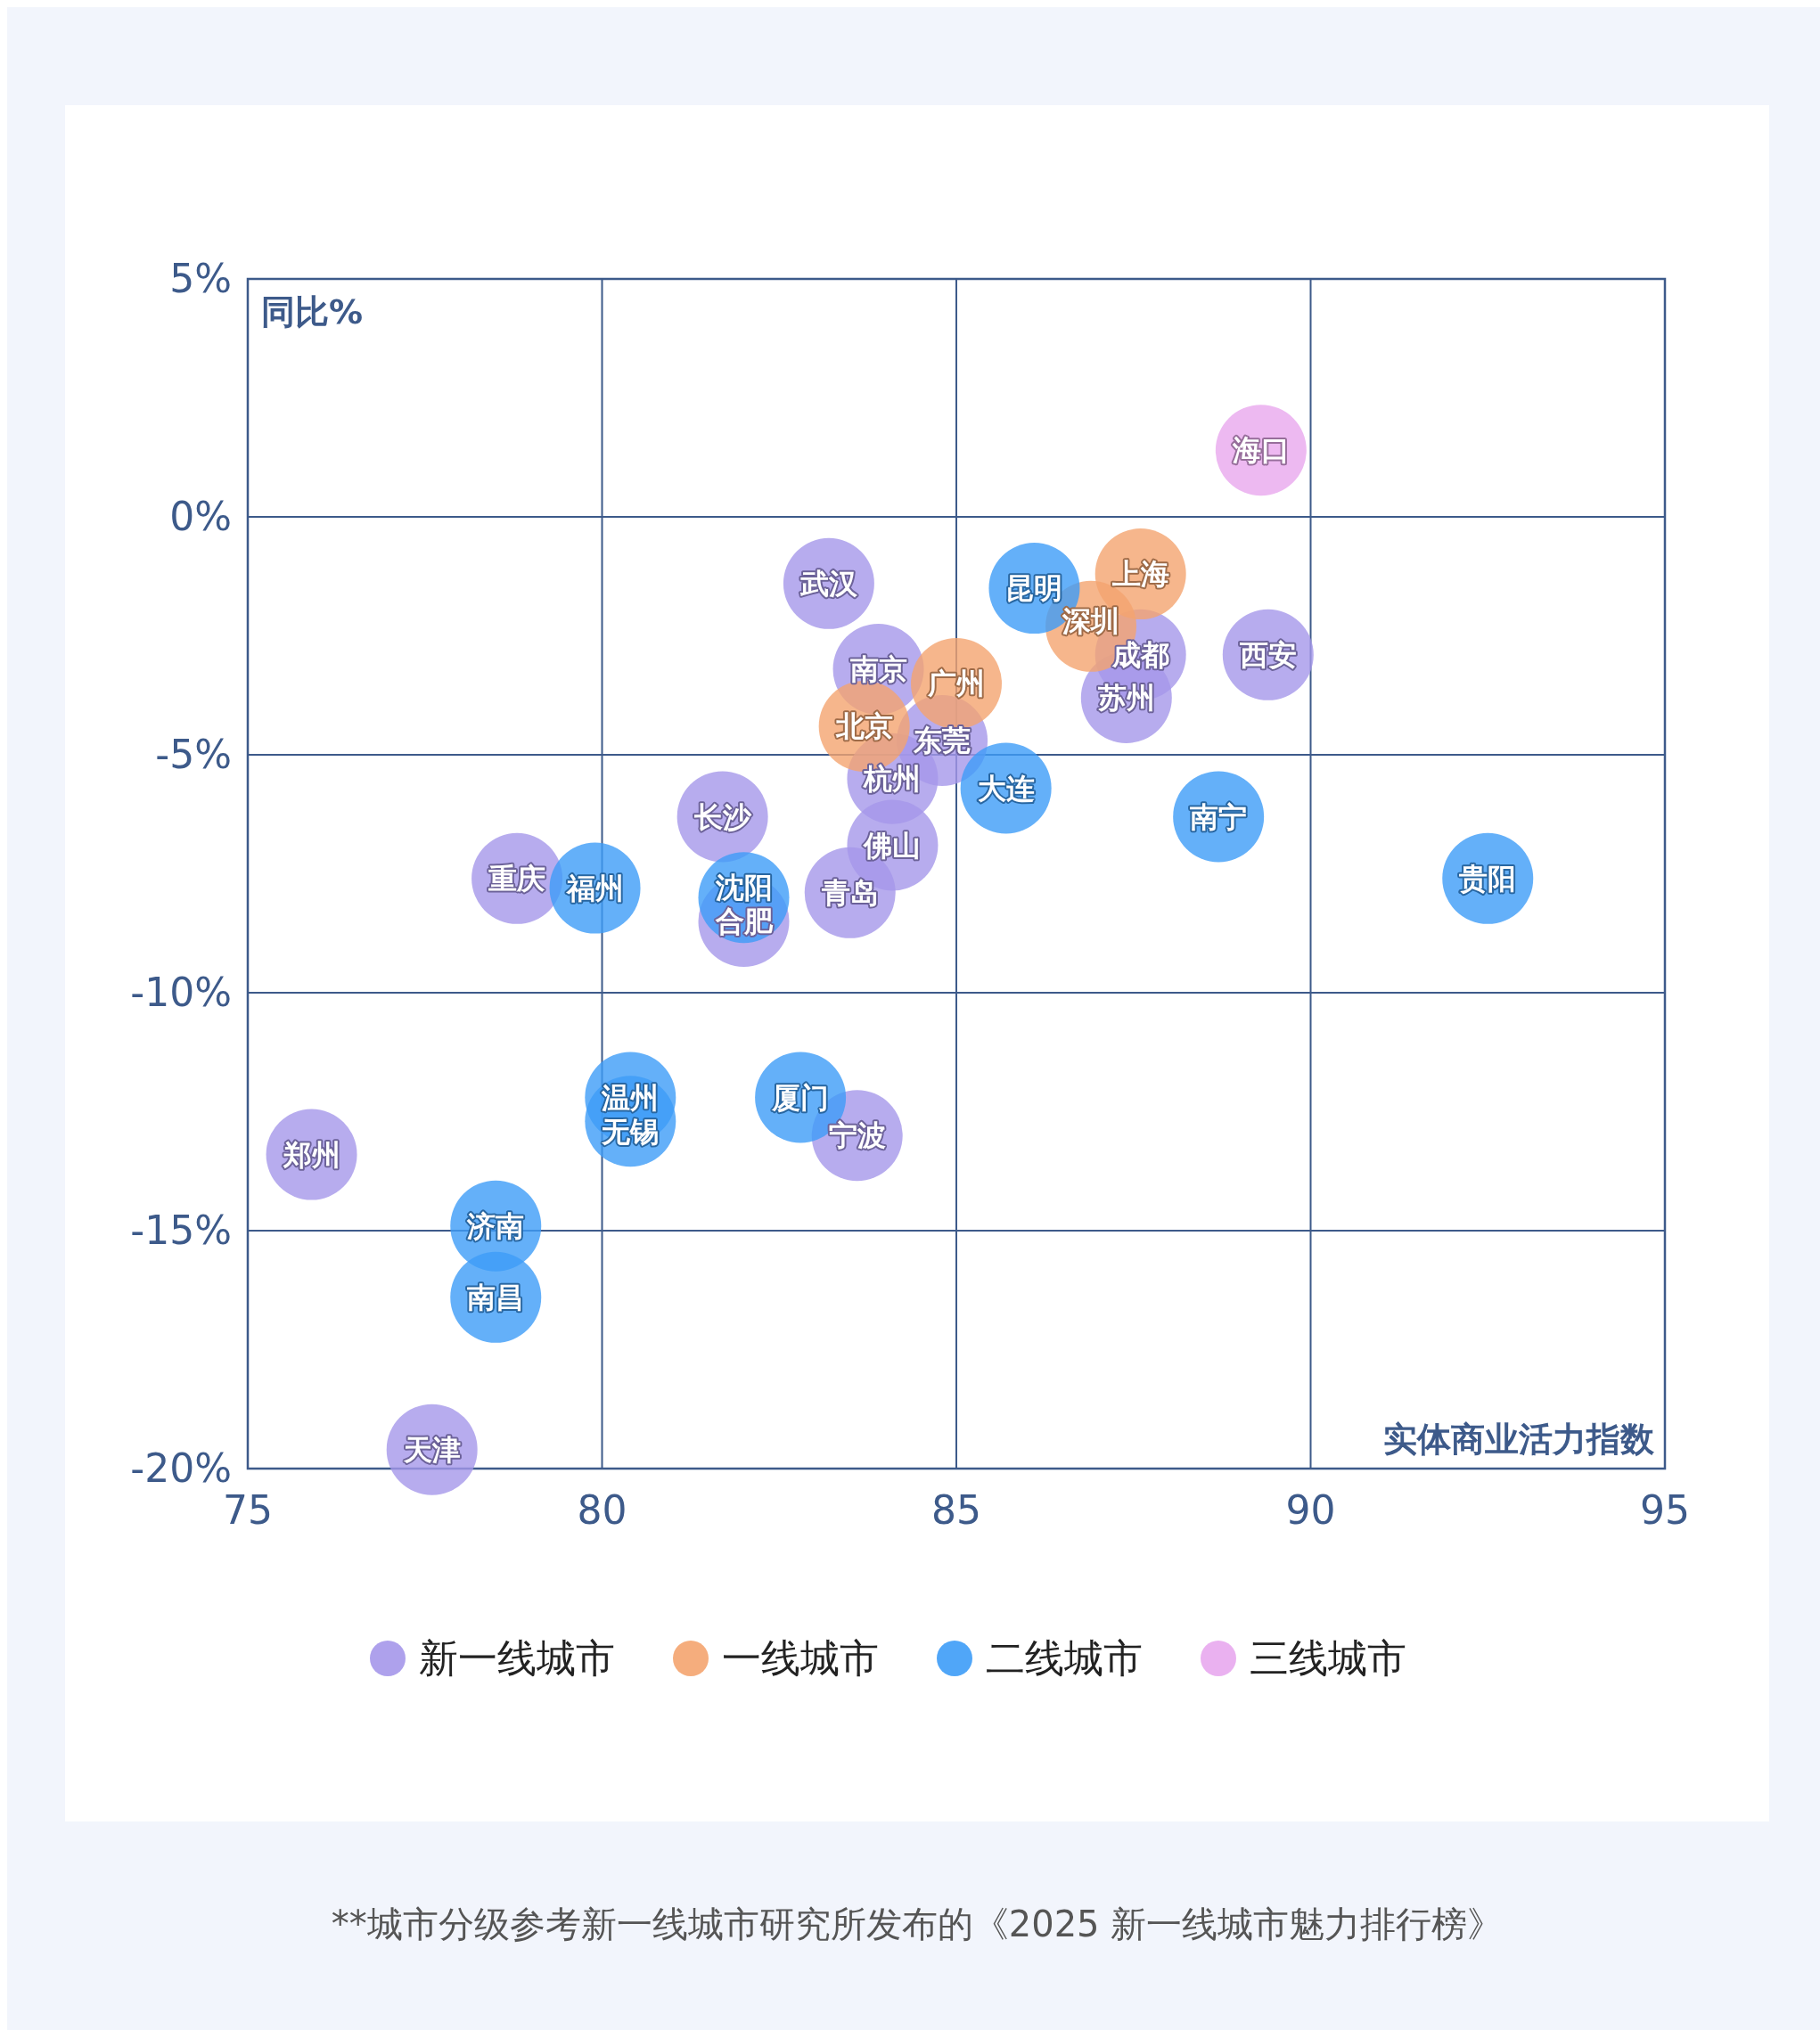  Describe the element at coordinates (602, 1510) in the screenshot. I see `x-tick-label: 80` at that location.